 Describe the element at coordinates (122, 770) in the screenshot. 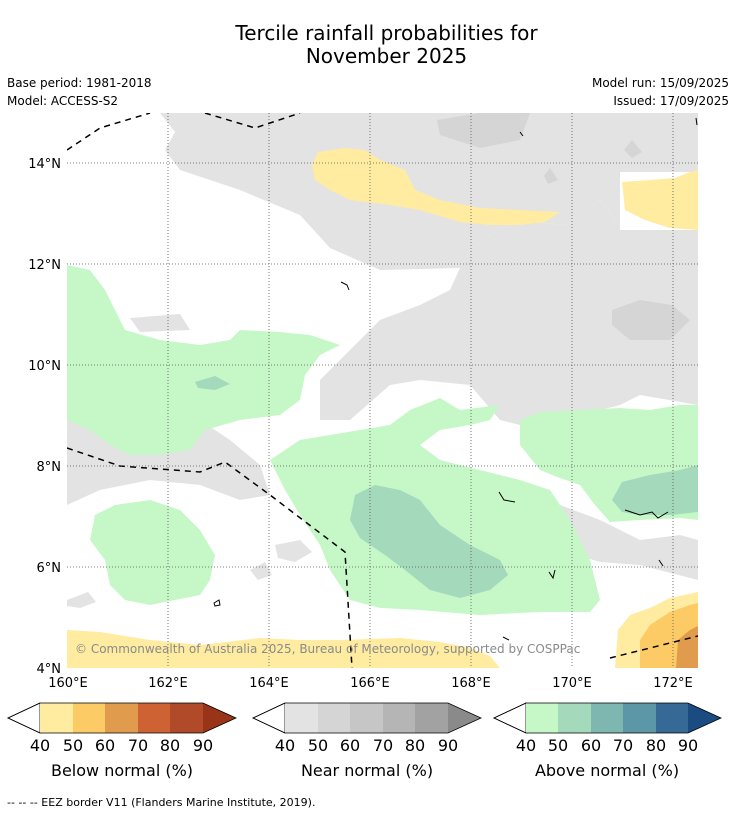

I see `legend-title-below: Below normal (%)` at that location.